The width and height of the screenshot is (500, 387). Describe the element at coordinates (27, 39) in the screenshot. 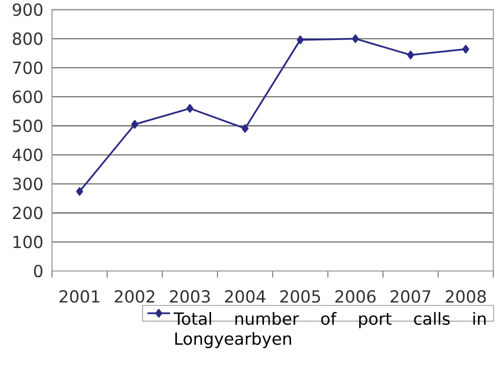

I see `y-tick-label: 800` at that location.